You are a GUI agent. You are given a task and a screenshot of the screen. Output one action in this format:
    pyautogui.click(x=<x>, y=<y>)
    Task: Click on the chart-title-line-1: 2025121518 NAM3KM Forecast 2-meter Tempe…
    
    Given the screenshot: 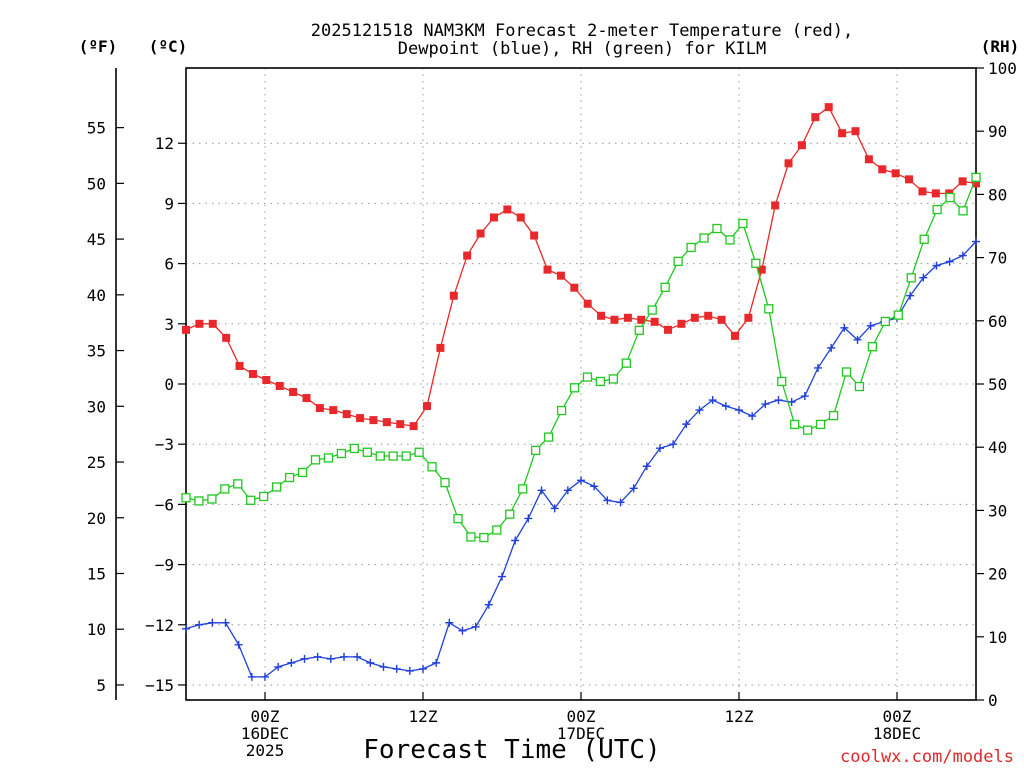 What is the action you would take?
    pyautogui.click(x=582, y=31)
    